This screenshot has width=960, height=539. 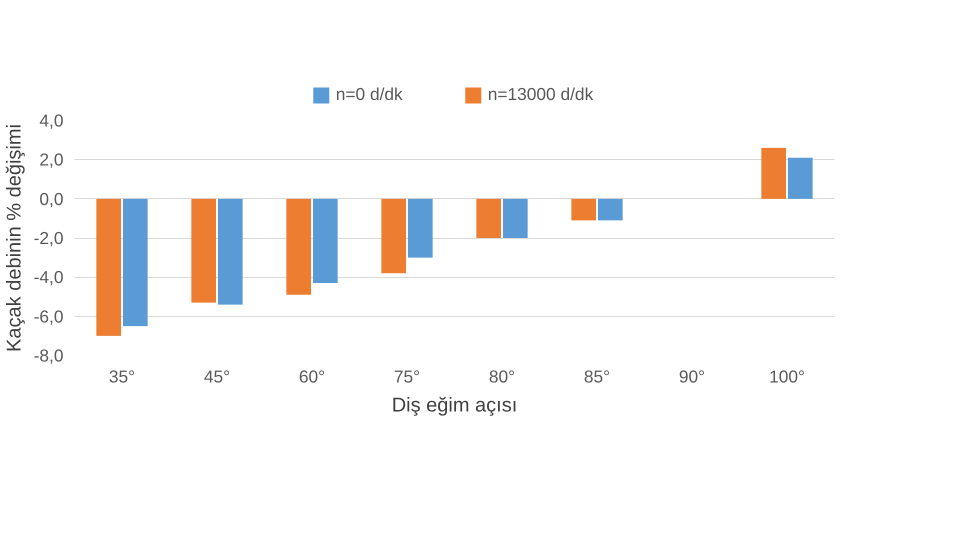 I want to click on x-tick-label: 75°, so click(x=407, y=376).